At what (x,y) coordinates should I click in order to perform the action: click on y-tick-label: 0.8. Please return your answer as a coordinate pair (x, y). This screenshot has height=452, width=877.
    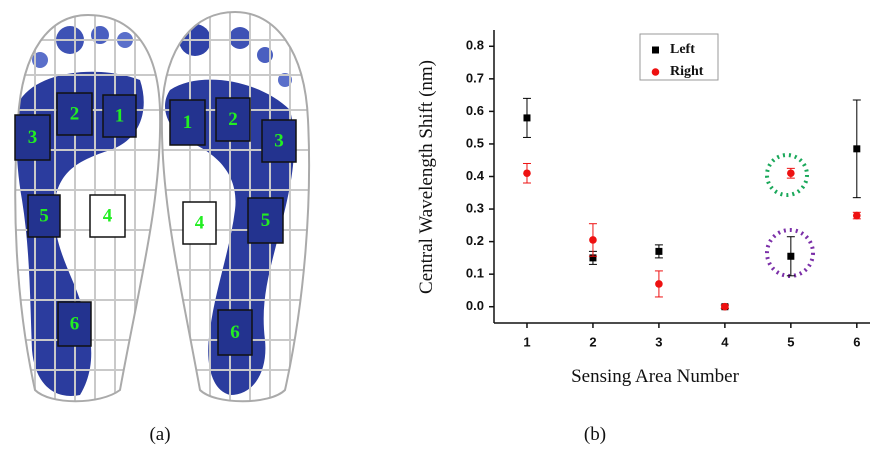
    Looking at the image, I should click on (475, 45).